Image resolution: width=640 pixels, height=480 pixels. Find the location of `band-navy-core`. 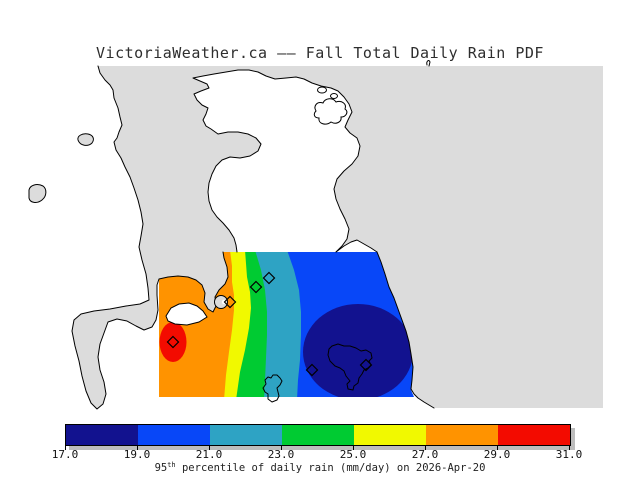

band-navy-core is located at coordinates (358, 350).